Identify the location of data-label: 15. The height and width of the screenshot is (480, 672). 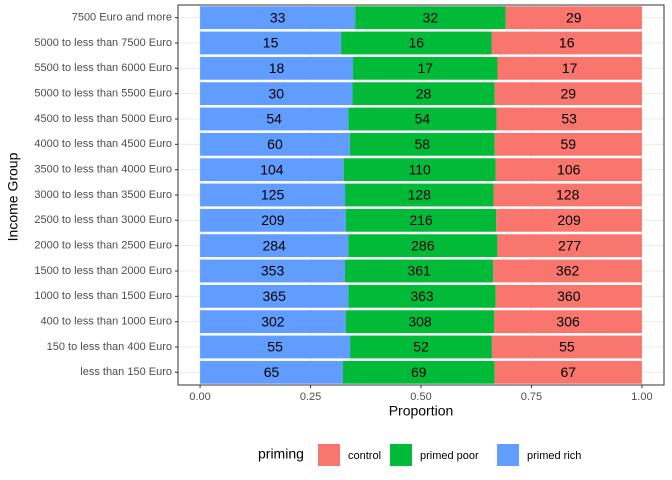
(271, 43).